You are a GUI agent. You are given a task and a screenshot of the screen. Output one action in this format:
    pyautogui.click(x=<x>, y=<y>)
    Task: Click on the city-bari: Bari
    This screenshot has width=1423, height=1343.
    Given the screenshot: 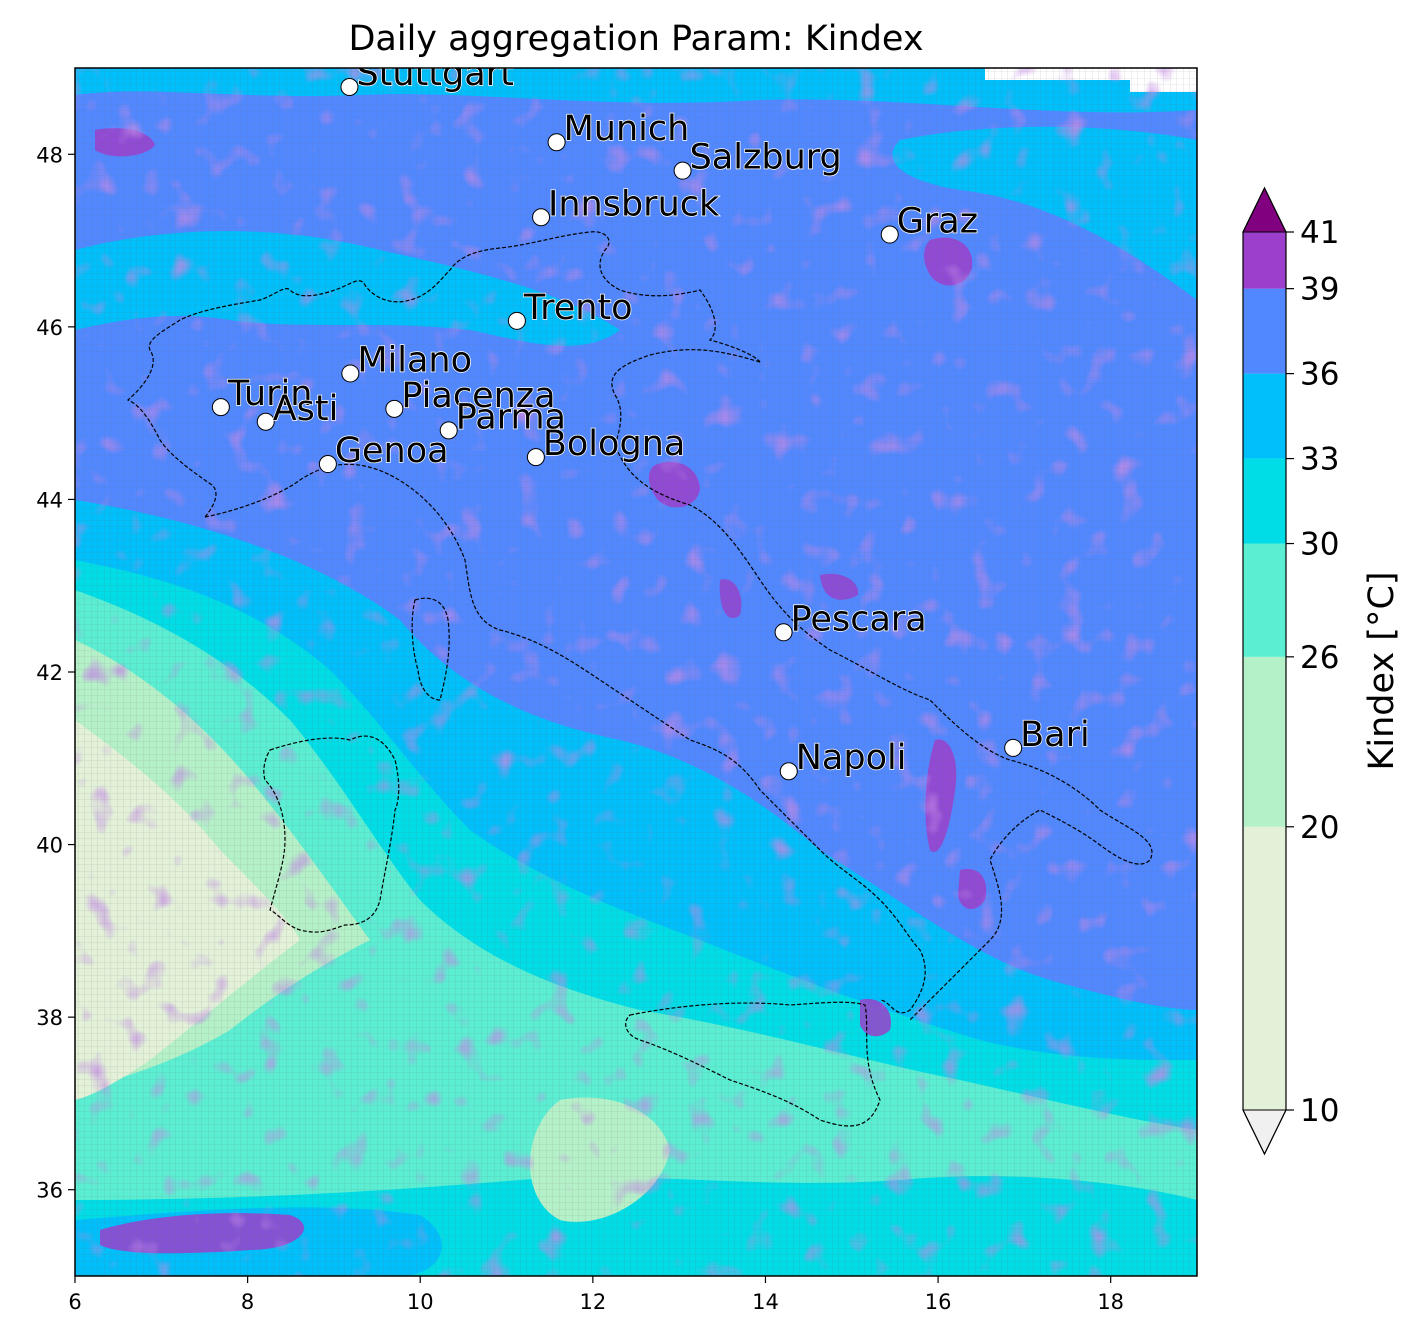 What is the action you would take?
    pyautogui.click(x=1047, y=735)
    